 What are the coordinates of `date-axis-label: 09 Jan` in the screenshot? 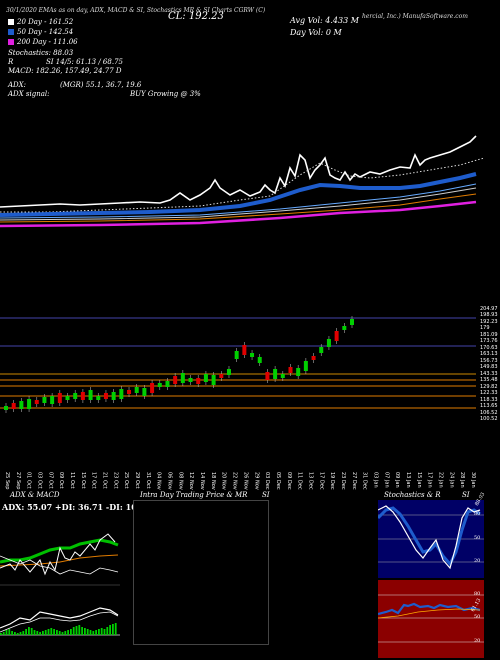 It's located at (397, 480).